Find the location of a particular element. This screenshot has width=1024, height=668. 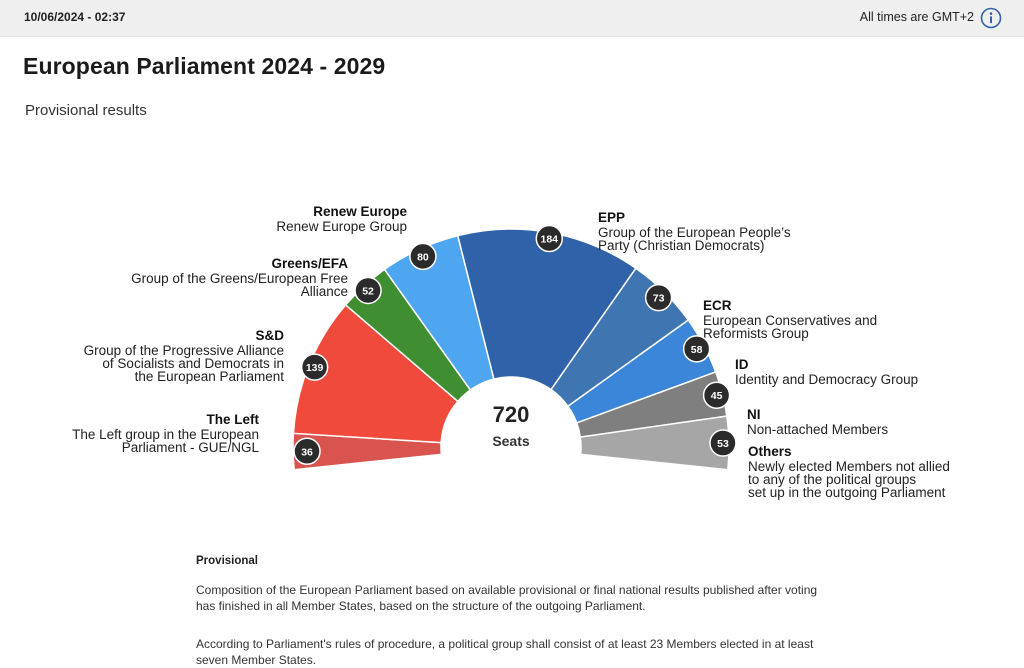

info-icon is located at coordinates (991, 18).